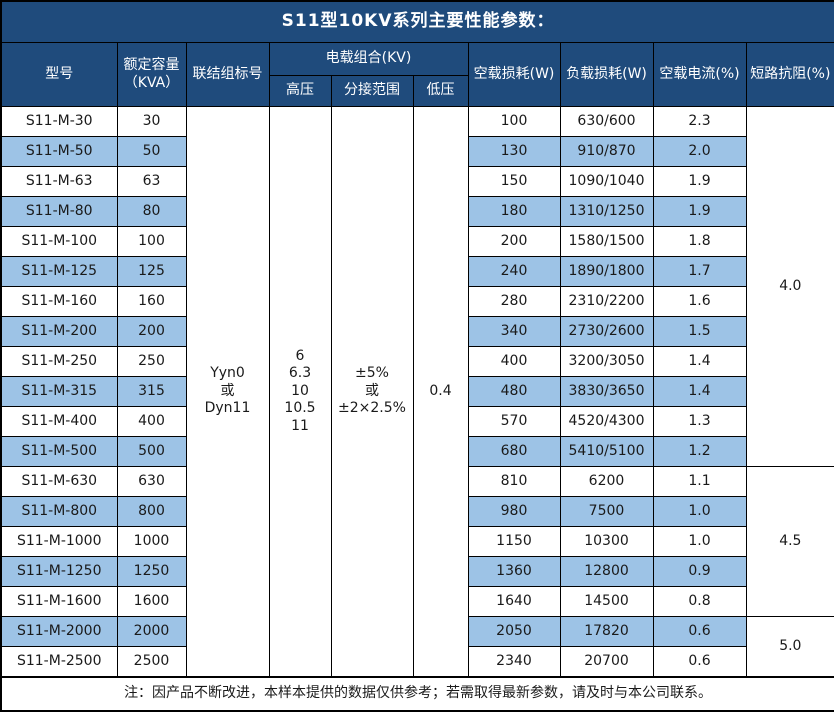 This screenshot has height=712, width=834. What do you see at coordinates (417, 301) in the screenshot?
I see `table-row: S11-M-160 160 280 2310/2200 1.6` at bounding box center [417, 301].